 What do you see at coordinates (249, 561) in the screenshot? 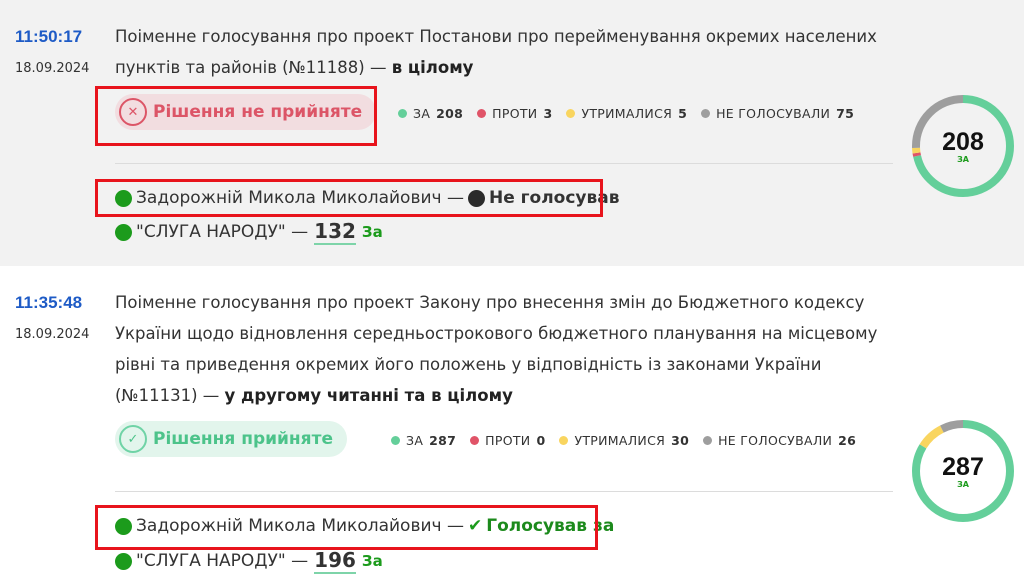
I see `faction-vote: "СЛУГА НАРОДУ" —196 За` at bounding box center [249, 561].